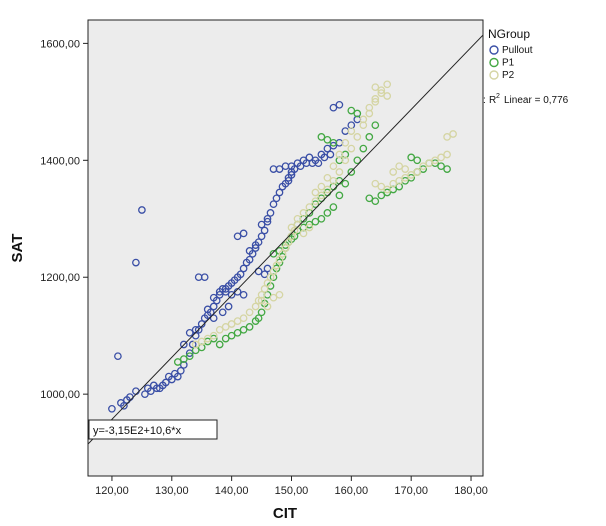 The height and width of the screenshot is (526, 606). What do you see at coordinates (112, 491) in the screenshot?
I see `x-tick-label: 120,00` at bounding box center [112, 491].